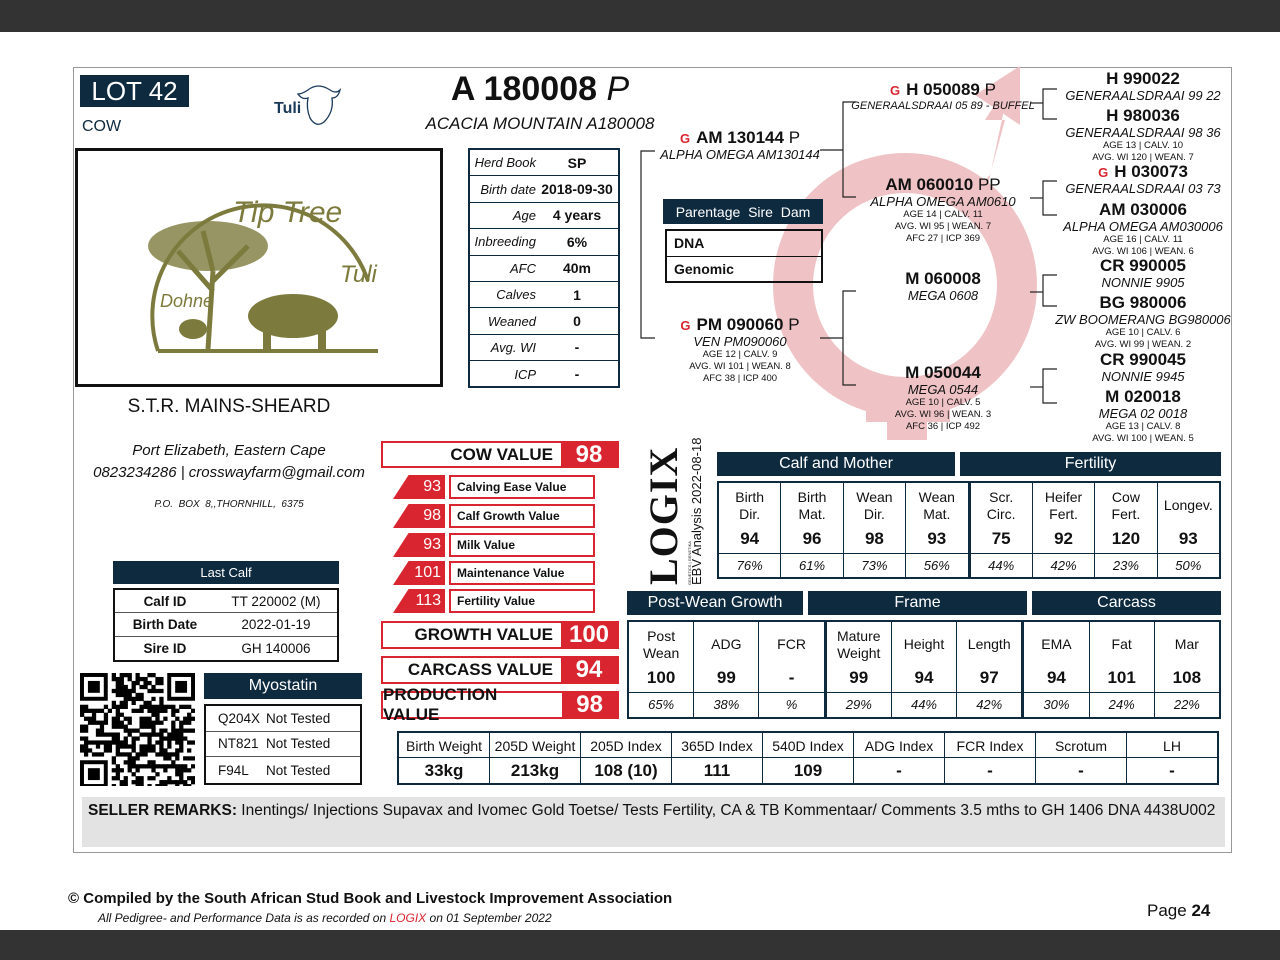  I want to click on pedigree-dam-sire: M 060008 MEGA 0608, so click(943, 286).